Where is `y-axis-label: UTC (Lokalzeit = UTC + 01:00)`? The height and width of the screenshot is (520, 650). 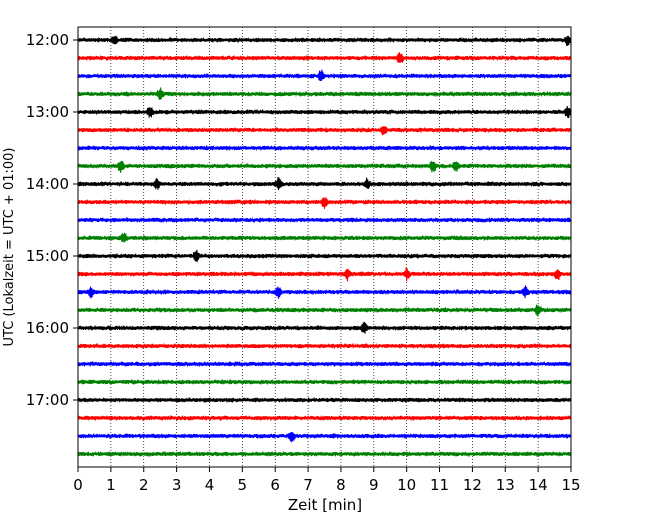 y-axis-label: UTC (Lokalzeit = UTC + 01:00) is located at coordinates (9, 247).